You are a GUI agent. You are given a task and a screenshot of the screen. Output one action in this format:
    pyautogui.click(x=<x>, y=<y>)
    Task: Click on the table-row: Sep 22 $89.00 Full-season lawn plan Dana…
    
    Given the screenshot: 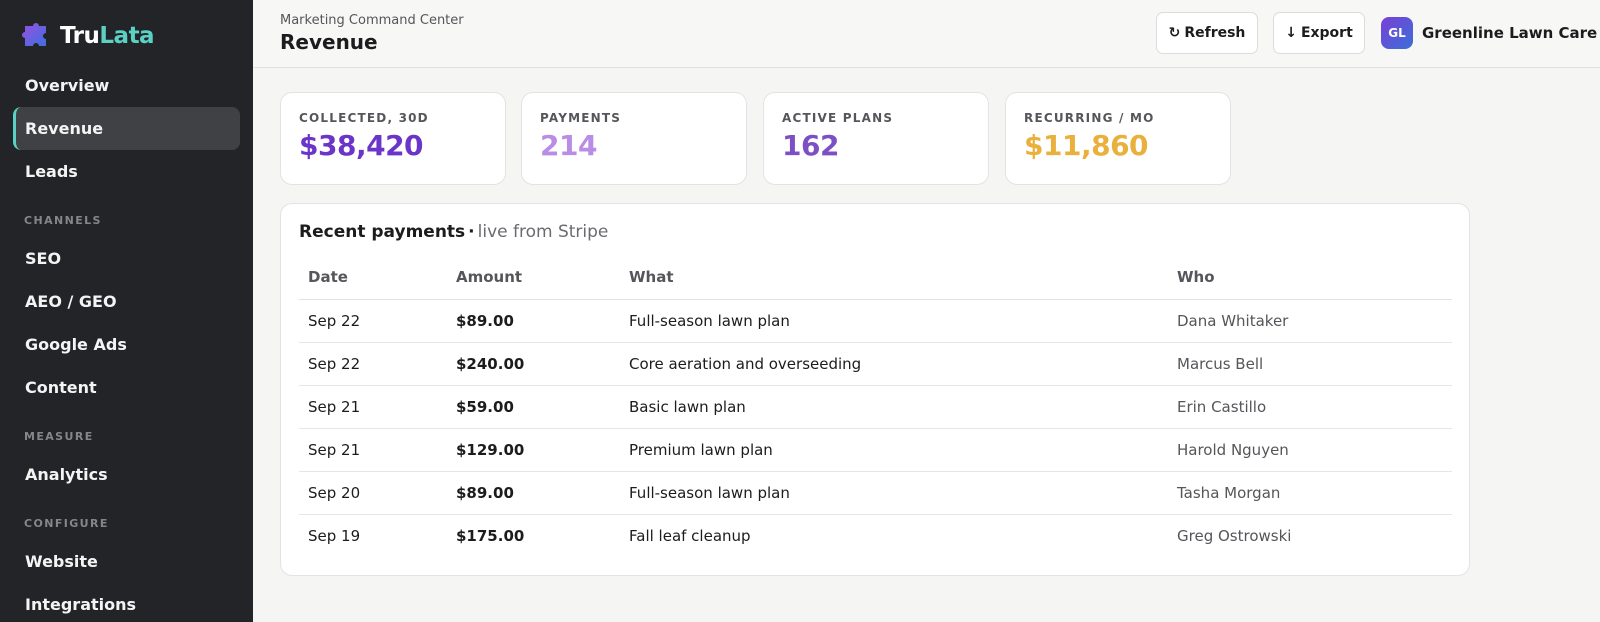 What is the action you would take?
    pyautogui.click(x=875, y=321)
    